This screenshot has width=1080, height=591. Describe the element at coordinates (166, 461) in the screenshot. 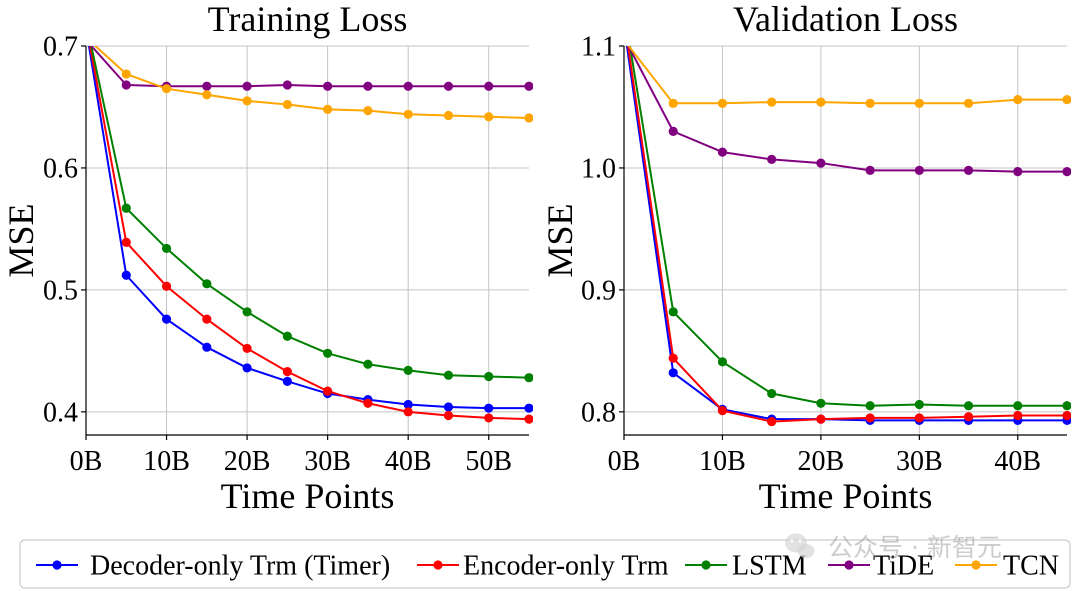

I see `training-x-tick-label: 10B` at that location.